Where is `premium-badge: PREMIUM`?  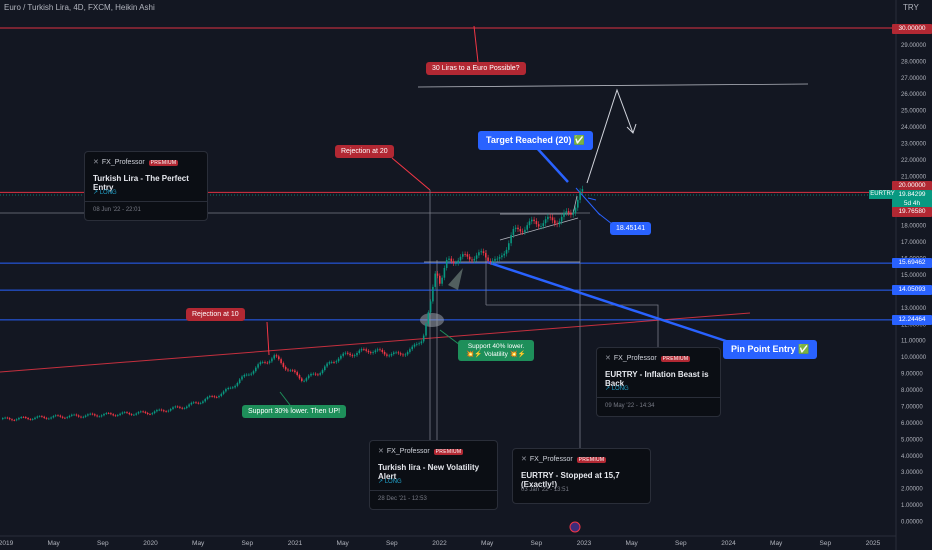
premium-badge: PREMIUM is located at coordinates (591, 460).